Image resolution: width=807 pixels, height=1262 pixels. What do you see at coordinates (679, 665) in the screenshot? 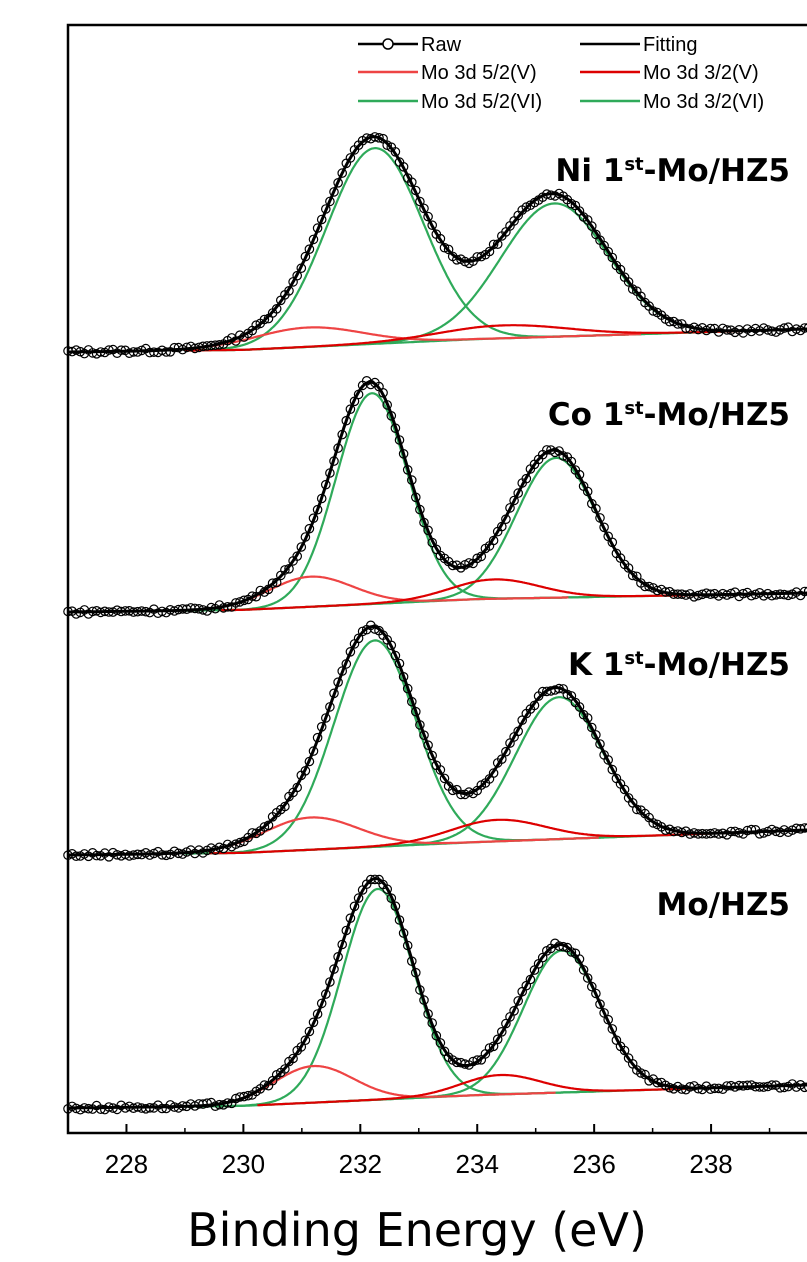
I see `sample-label: K 1st-Mo/HZ5` at bounding box center [679, 665].